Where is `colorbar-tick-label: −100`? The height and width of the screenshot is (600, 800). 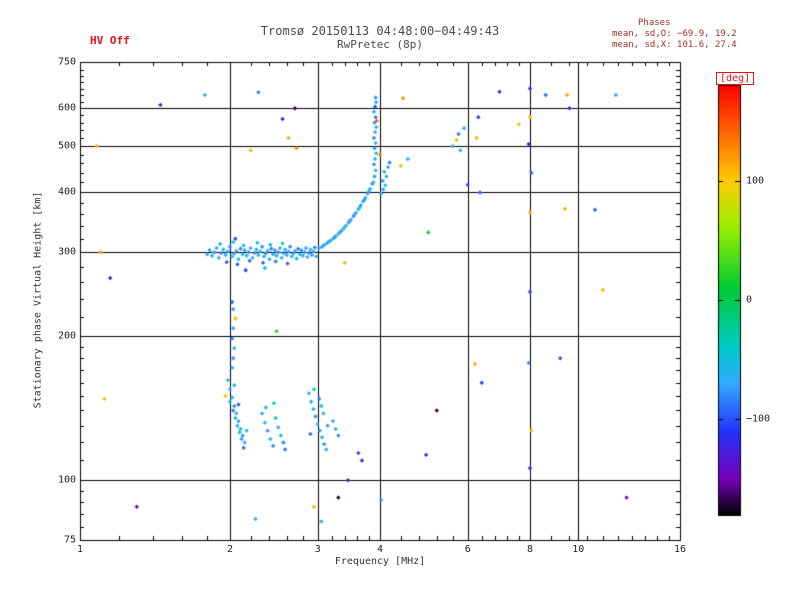
colorbar-tick-label: −100 is located at coordinates (758, 419).